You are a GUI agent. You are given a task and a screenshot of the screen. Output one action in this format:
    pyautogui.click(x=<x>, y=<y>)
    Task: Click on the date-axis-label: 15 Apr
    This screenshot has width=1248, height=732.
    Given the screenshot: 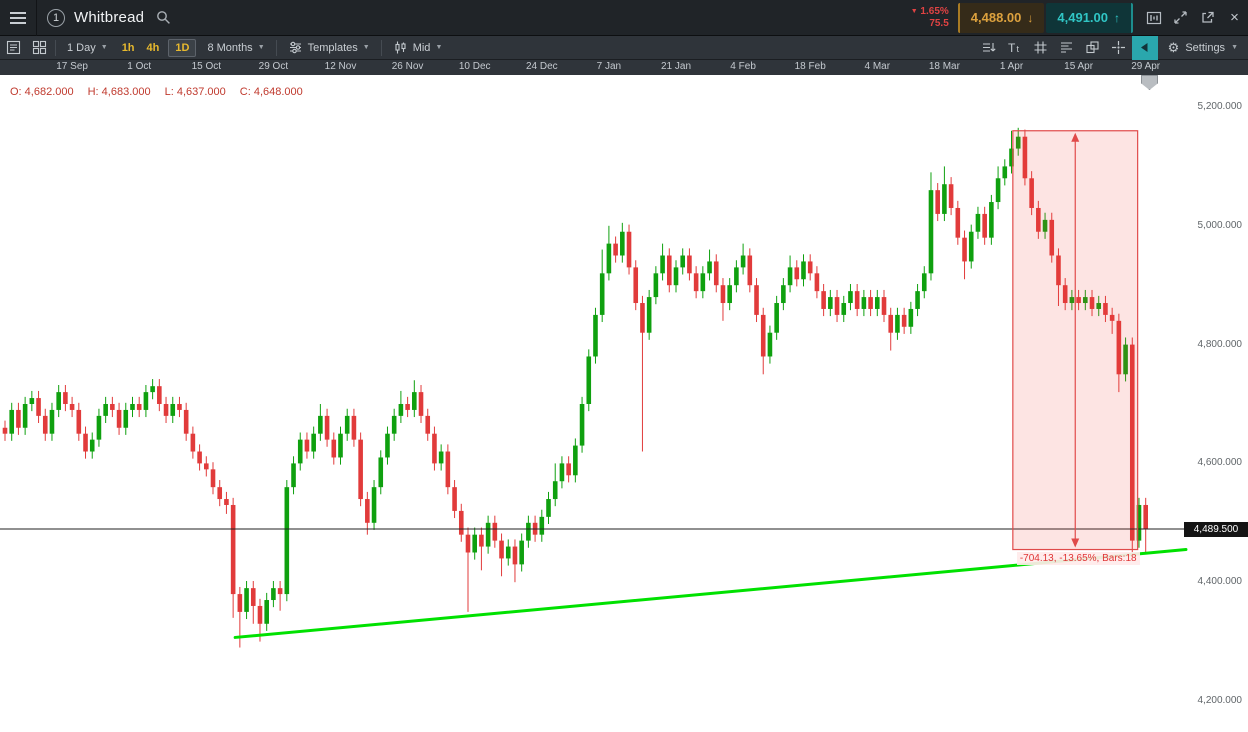 What is the action you would take?
    pyautogui.click(x=1079, y=66)
    